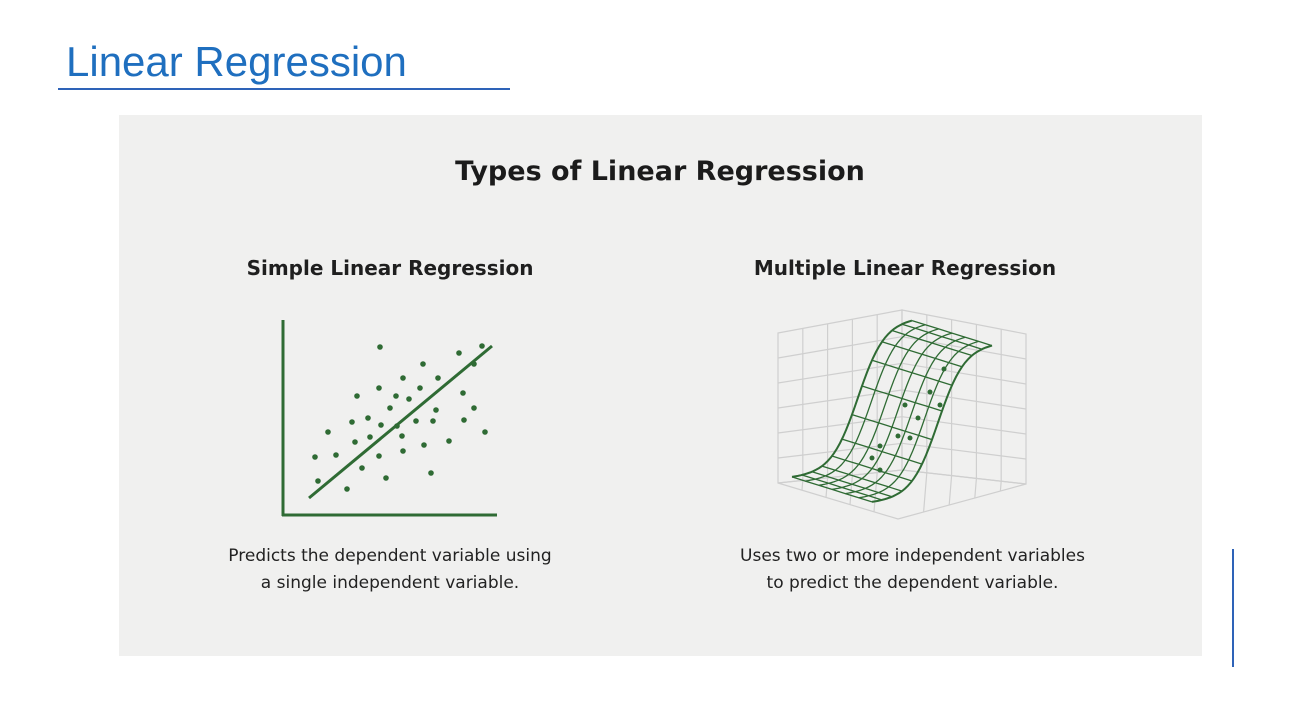 The width and height of the screenshot is (1292, 723). What do you see at coordinates (400, 417) in the screenshot?
I see `scatter-points` at bounding box center [400, 417].